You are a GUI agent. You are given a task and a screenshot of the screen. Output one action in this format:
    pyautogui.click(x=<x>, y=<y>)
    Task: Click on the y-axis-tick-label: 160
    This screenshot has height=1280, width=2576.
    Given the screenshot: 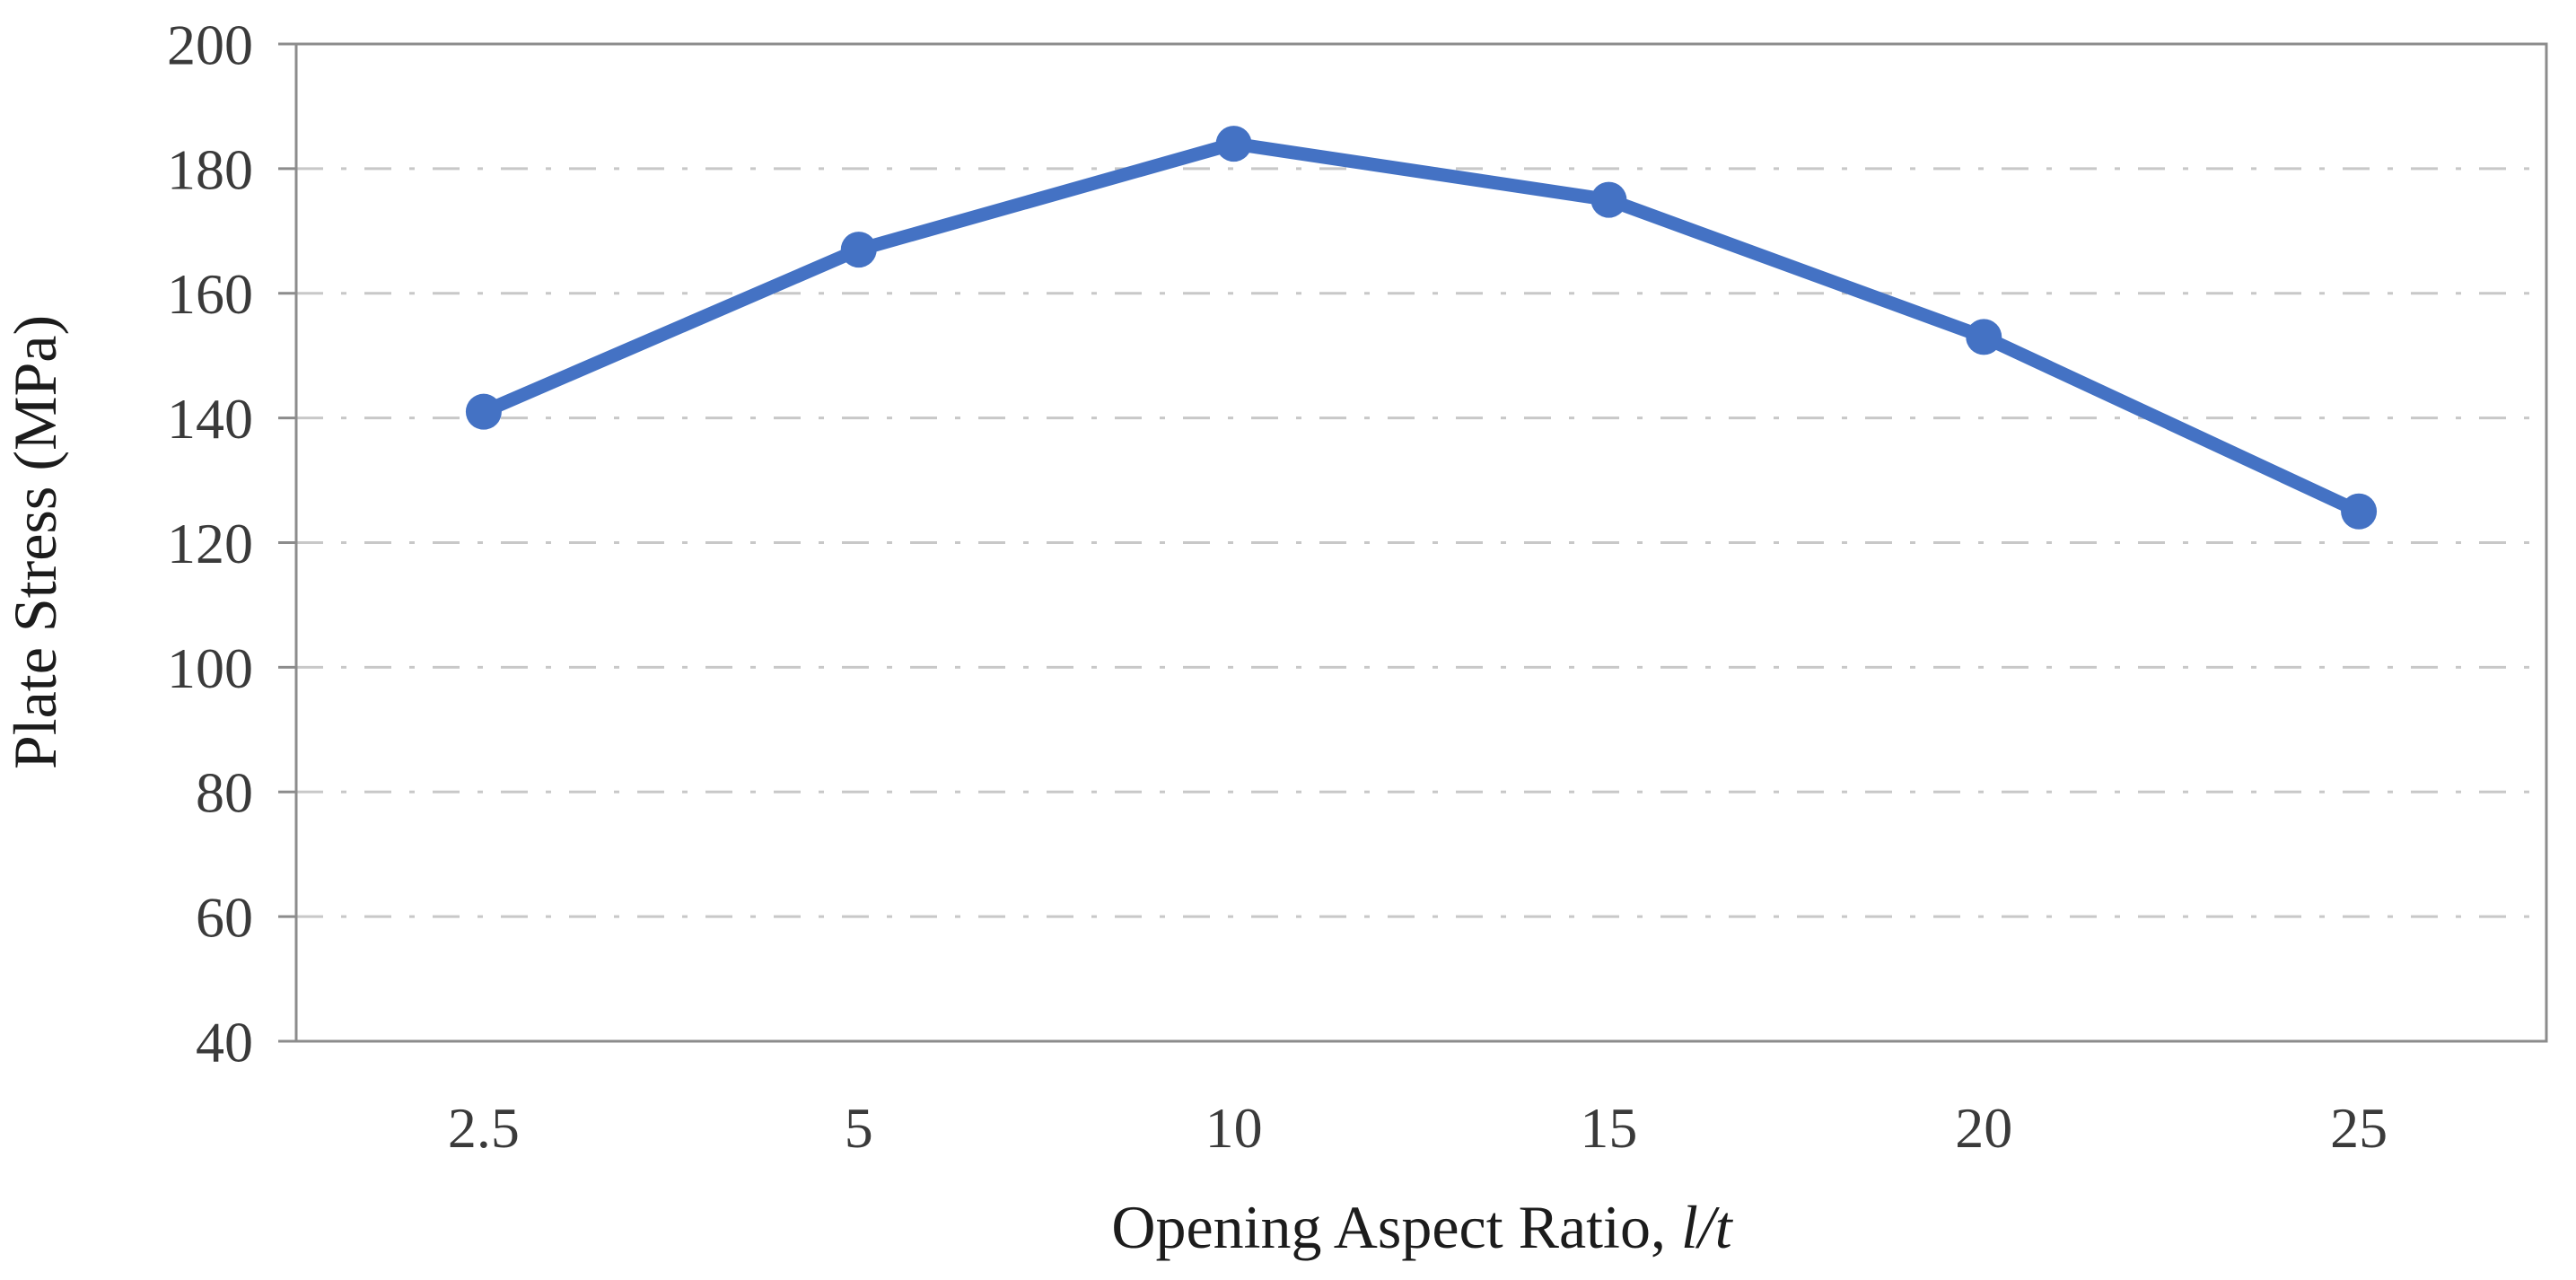 What is the action you would take?
    pyautogui.click(x=210, y=294)
    